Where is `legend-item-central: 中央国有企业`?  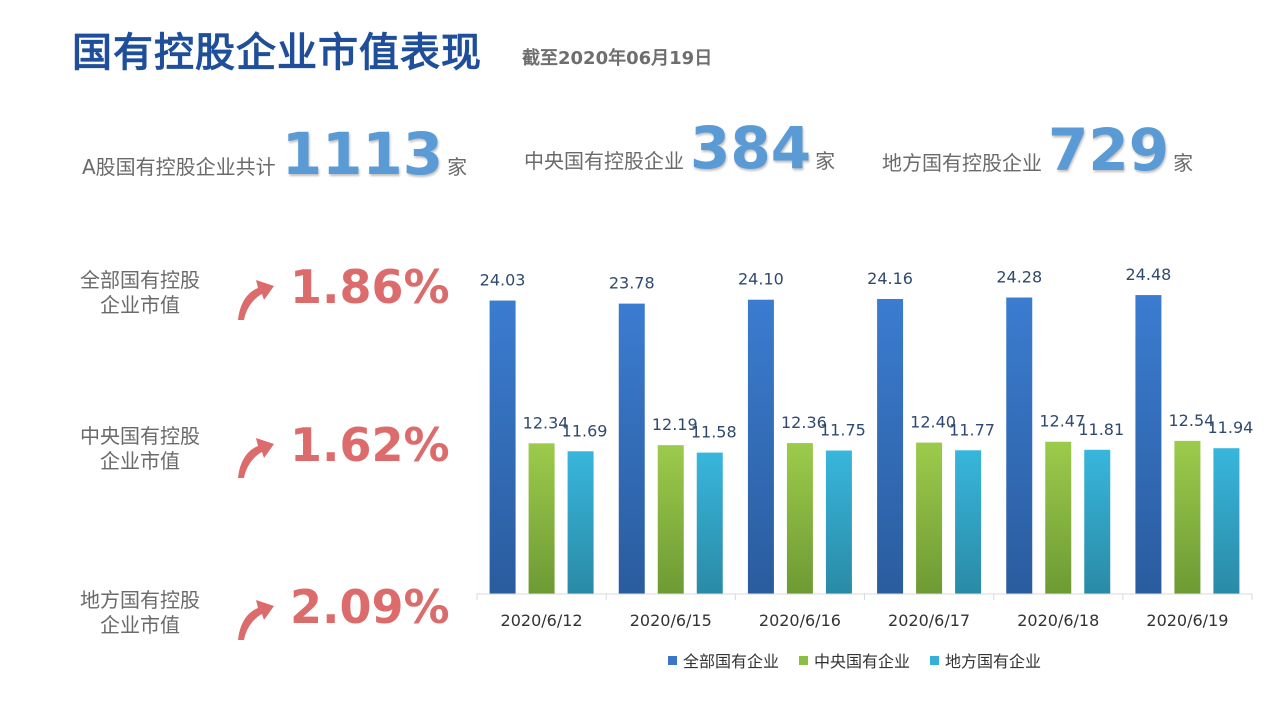 legend-item-central: 中央国有企业 is located at coordinates (854, 660).